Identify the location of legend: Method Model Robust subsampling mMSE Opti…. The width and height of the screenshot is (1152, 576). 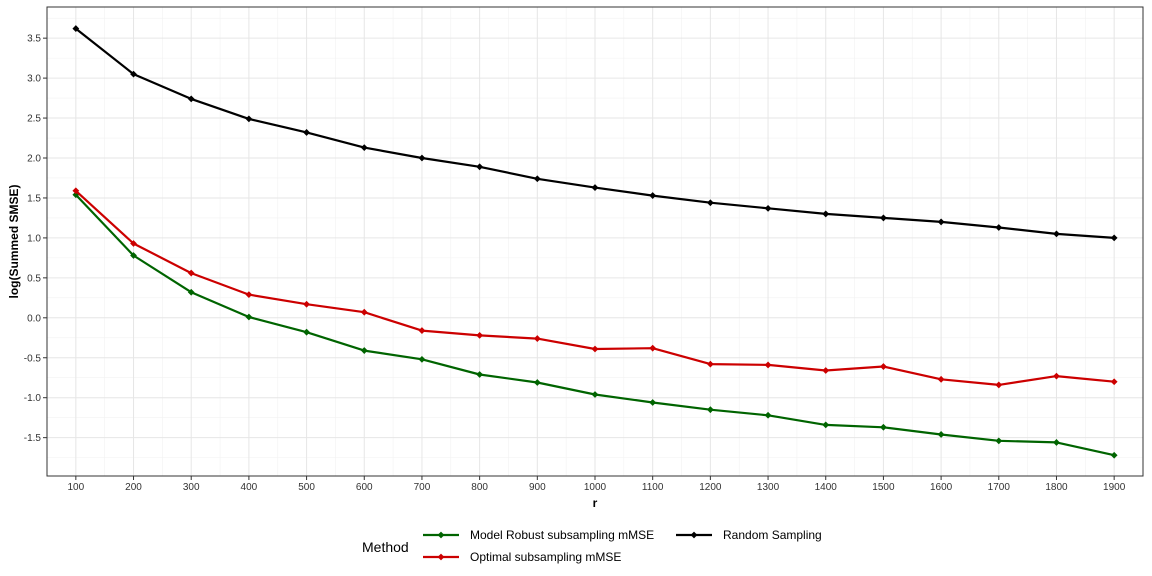
(592, 546).